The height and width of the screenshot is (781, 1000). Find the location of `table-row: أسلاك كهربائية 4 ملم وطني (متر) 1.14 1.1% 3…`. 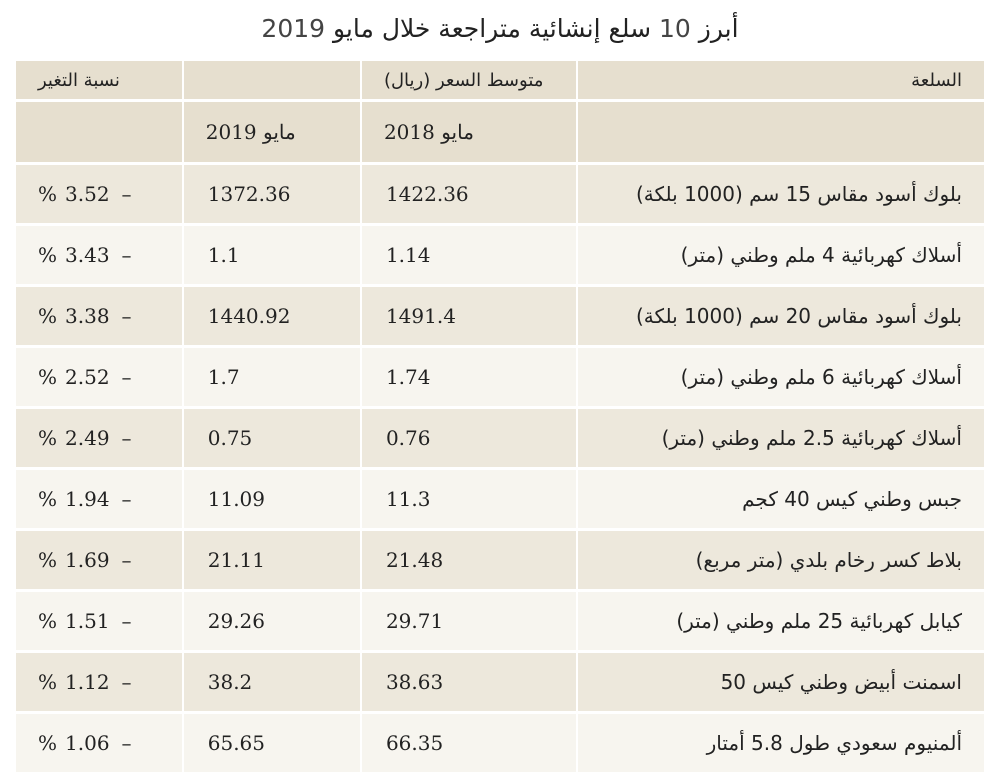

table-row: أسلاك كهربائية 4 ملم وطني (متر) 1.14 1.1% 3… is located at coordinates (500, 256).